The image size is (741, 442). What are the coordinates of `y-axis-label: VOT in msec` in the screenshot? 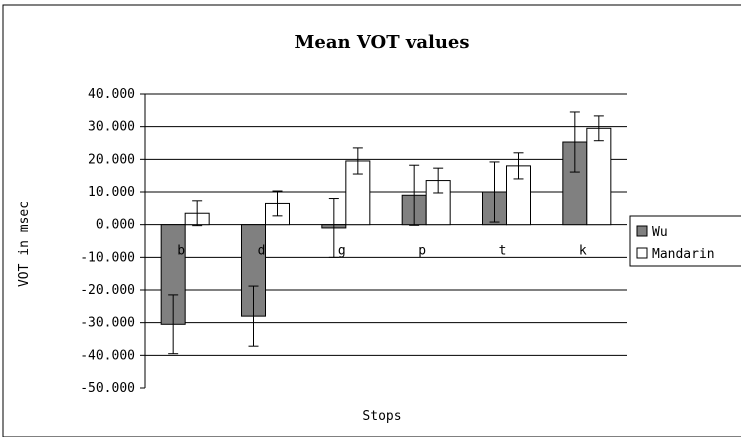 It's located at (24, 244).